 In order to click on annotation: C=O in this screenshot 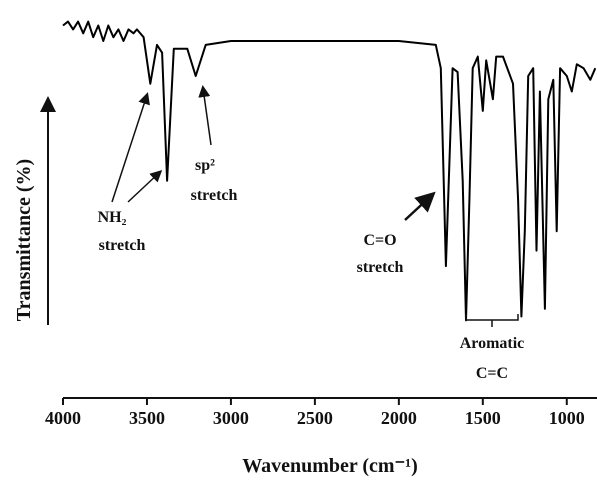, I will do `click(379, 240)`.